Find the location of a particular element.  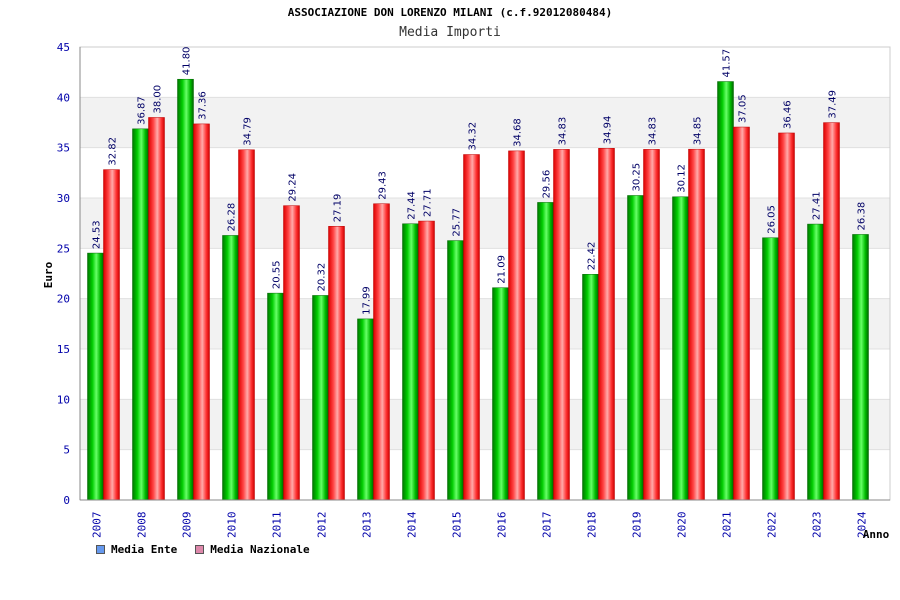

data-label: 29.56 is located at coordinates (547, 184).